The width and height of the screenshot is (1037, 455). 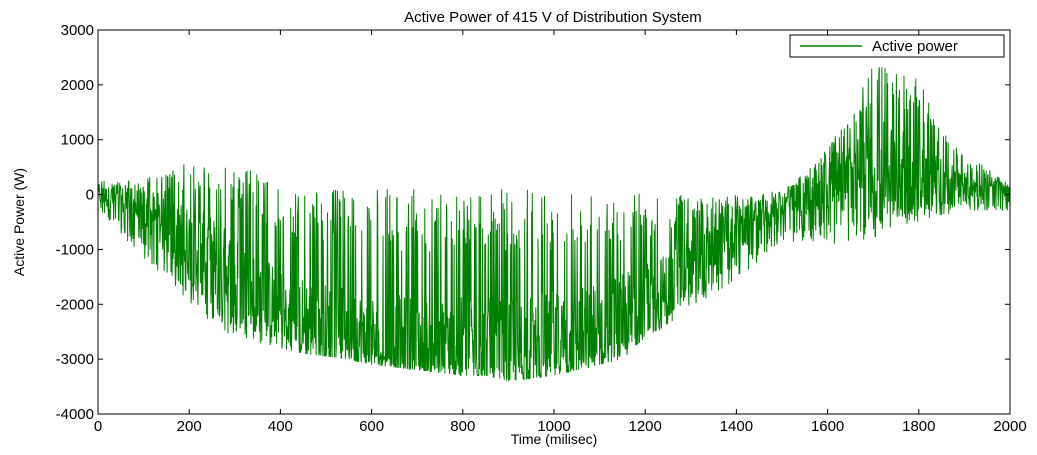 I want to click on x-tick-label: 1400, so click(x=736, y=426).